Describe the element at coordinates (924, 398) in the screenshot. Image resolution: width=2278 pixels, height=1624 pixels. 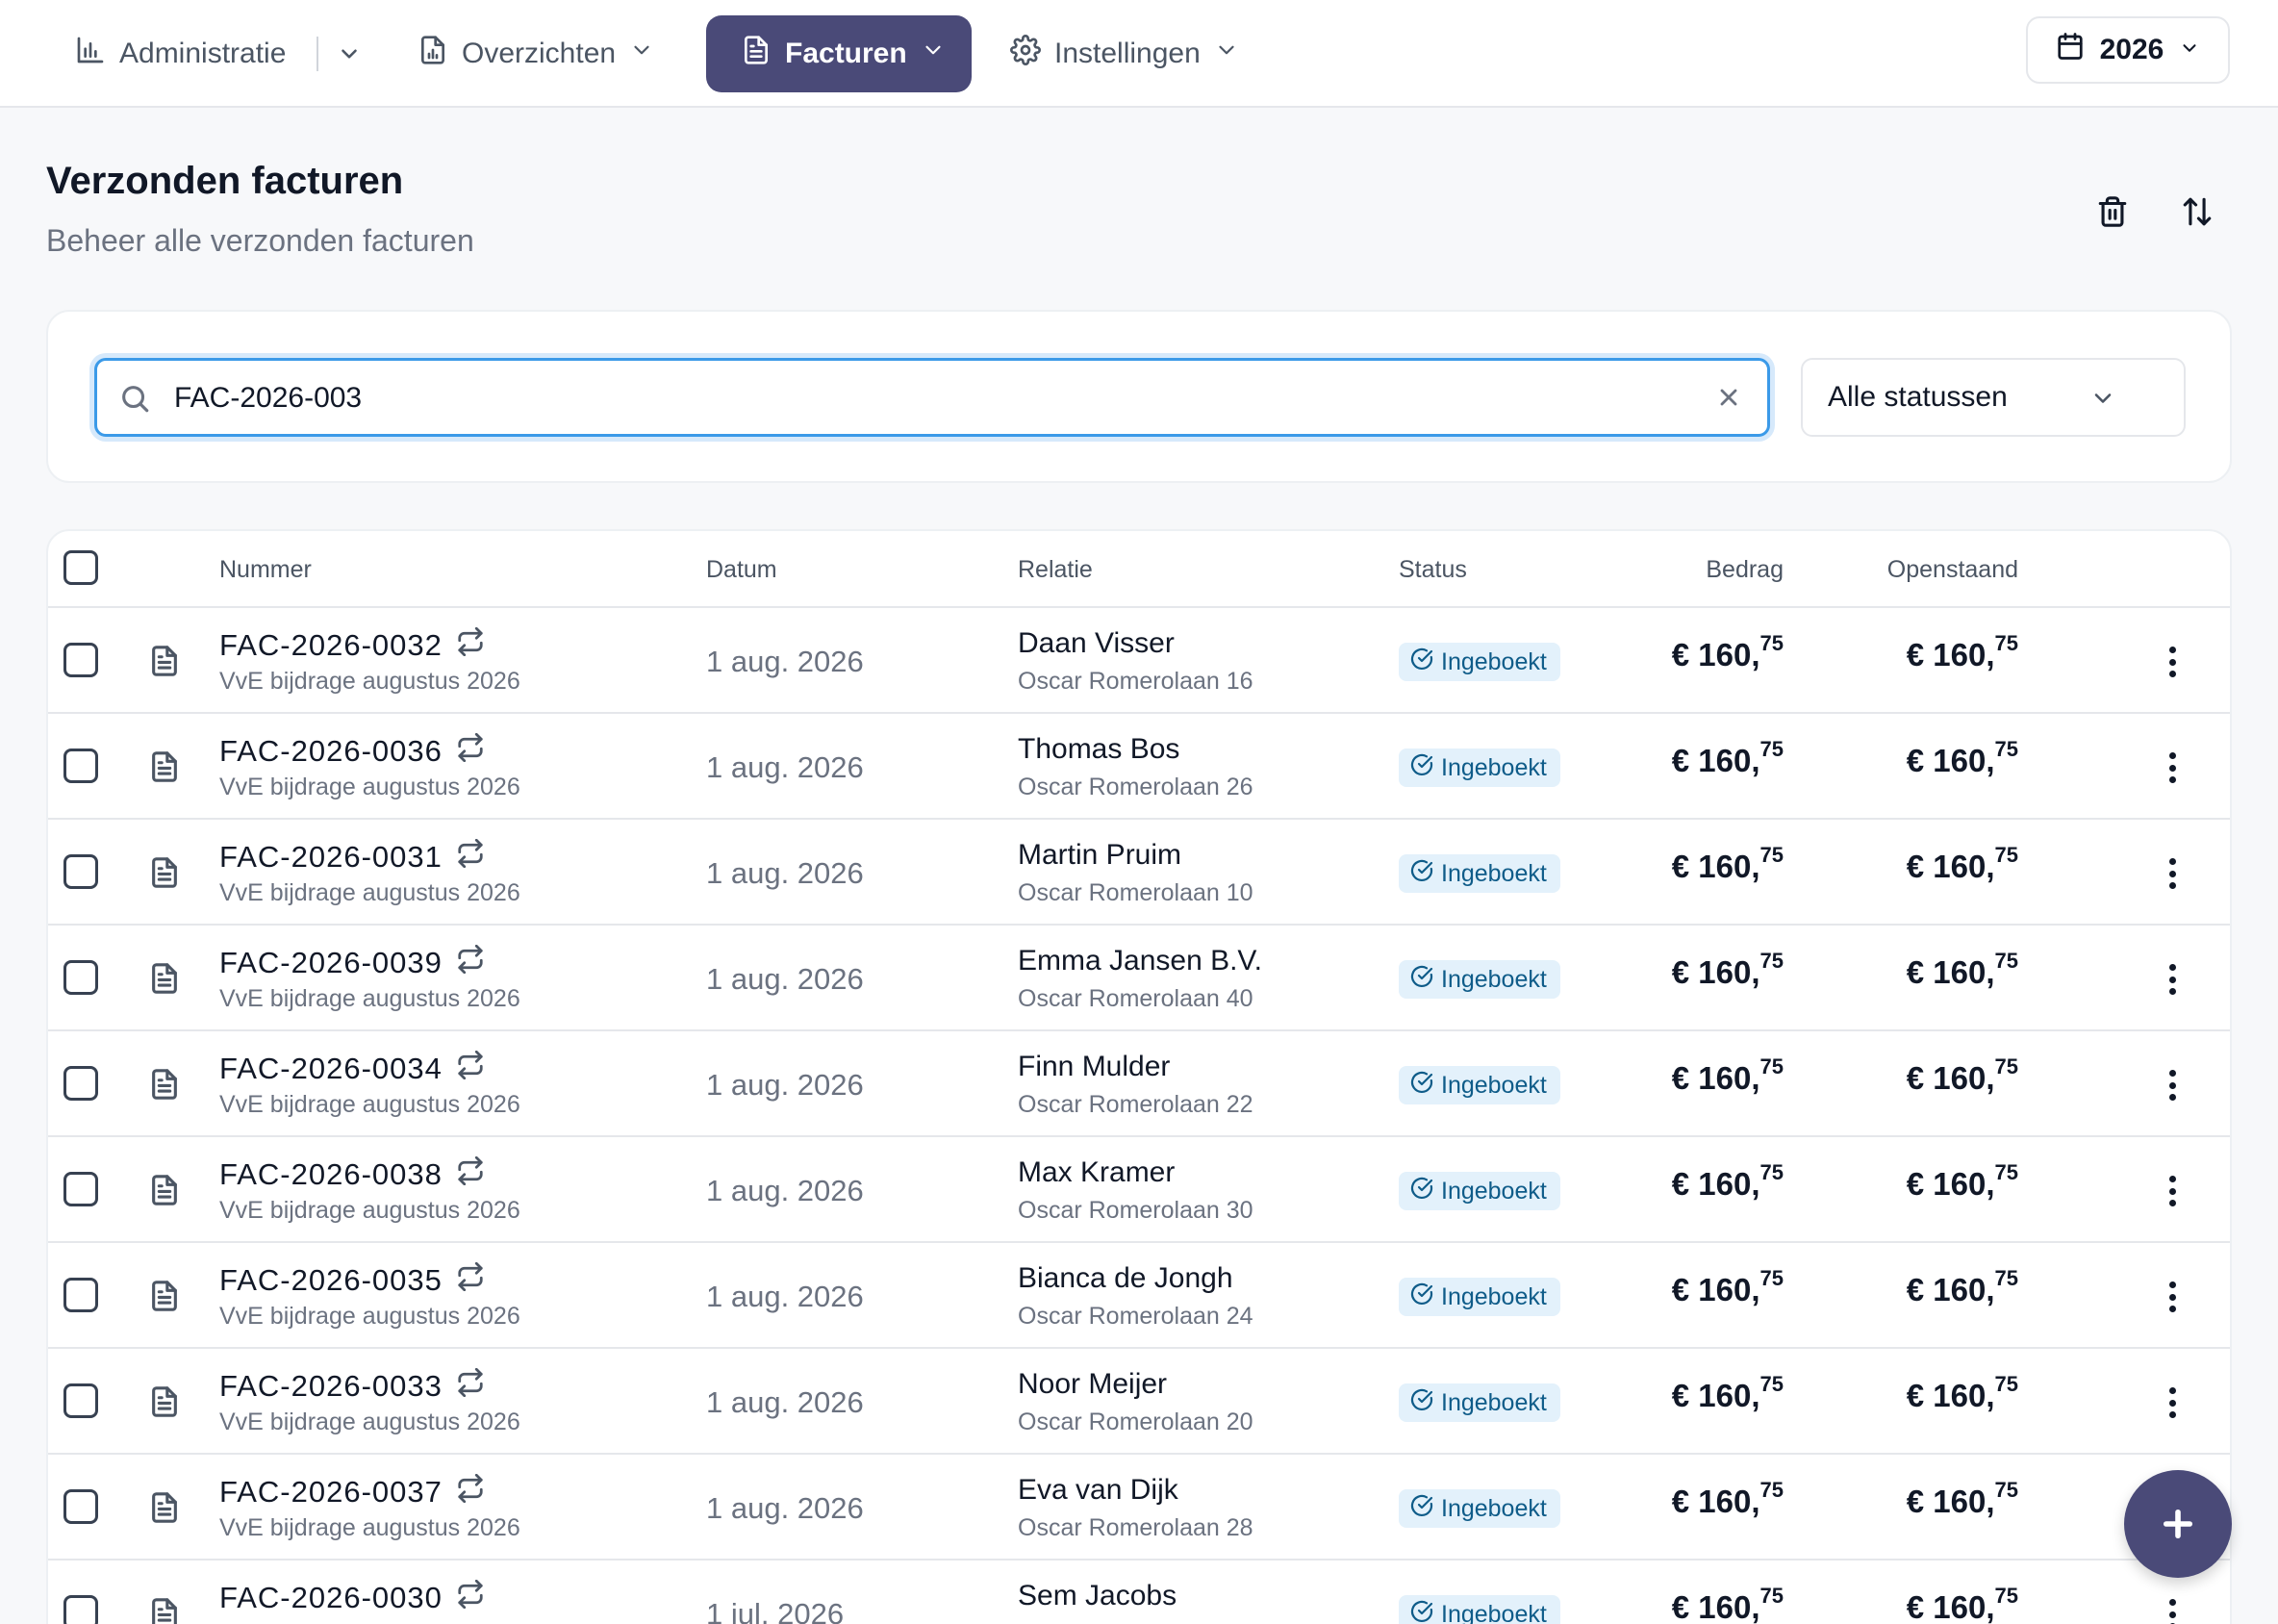
I see `search-input` at that location.